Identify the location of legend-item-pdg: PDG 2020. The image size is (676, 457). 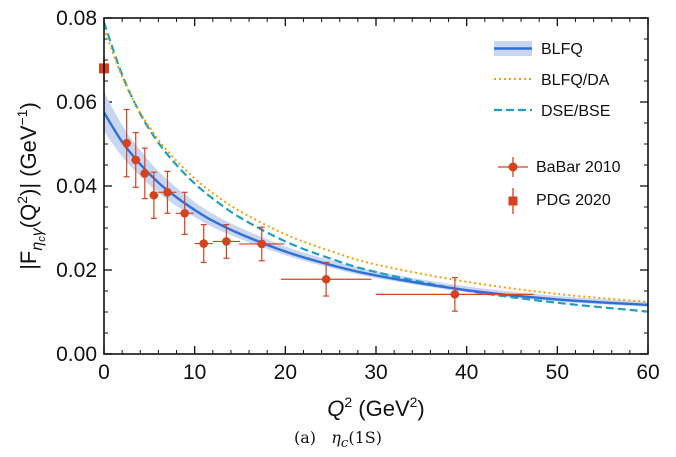
(559, 201).